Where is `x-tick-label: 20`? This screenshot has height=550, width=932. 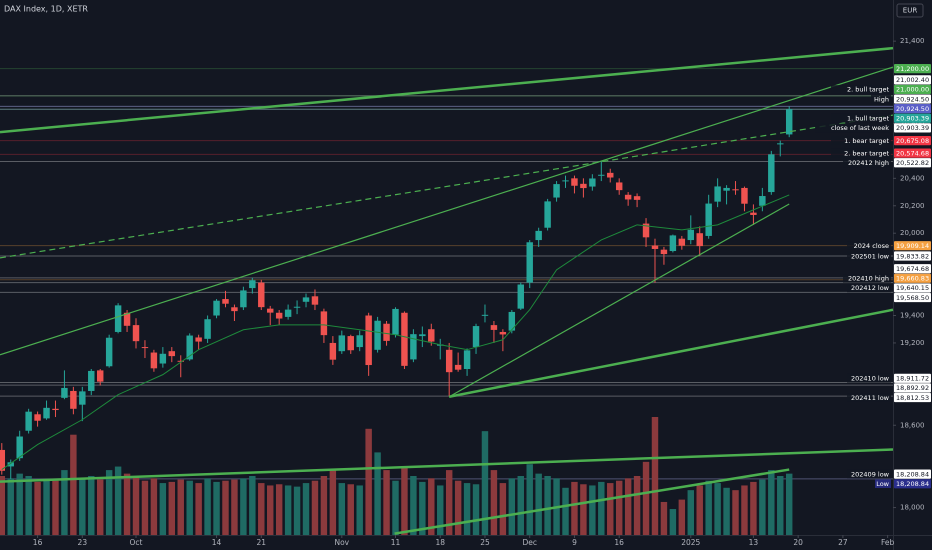
x-tick-label: 20 is located at coordinates (798, 542).